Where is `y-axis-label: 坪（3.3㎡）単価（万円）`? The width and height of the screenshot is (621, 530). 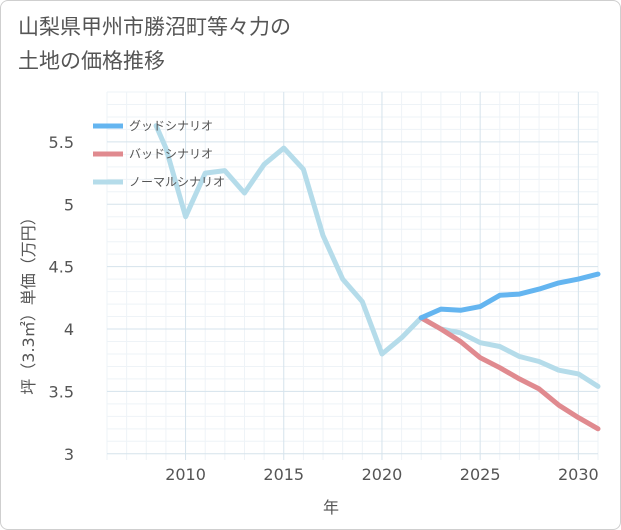 y-axis-label: 坪（3.3㎡）単価（万円） is located at coordinates (28, 301).